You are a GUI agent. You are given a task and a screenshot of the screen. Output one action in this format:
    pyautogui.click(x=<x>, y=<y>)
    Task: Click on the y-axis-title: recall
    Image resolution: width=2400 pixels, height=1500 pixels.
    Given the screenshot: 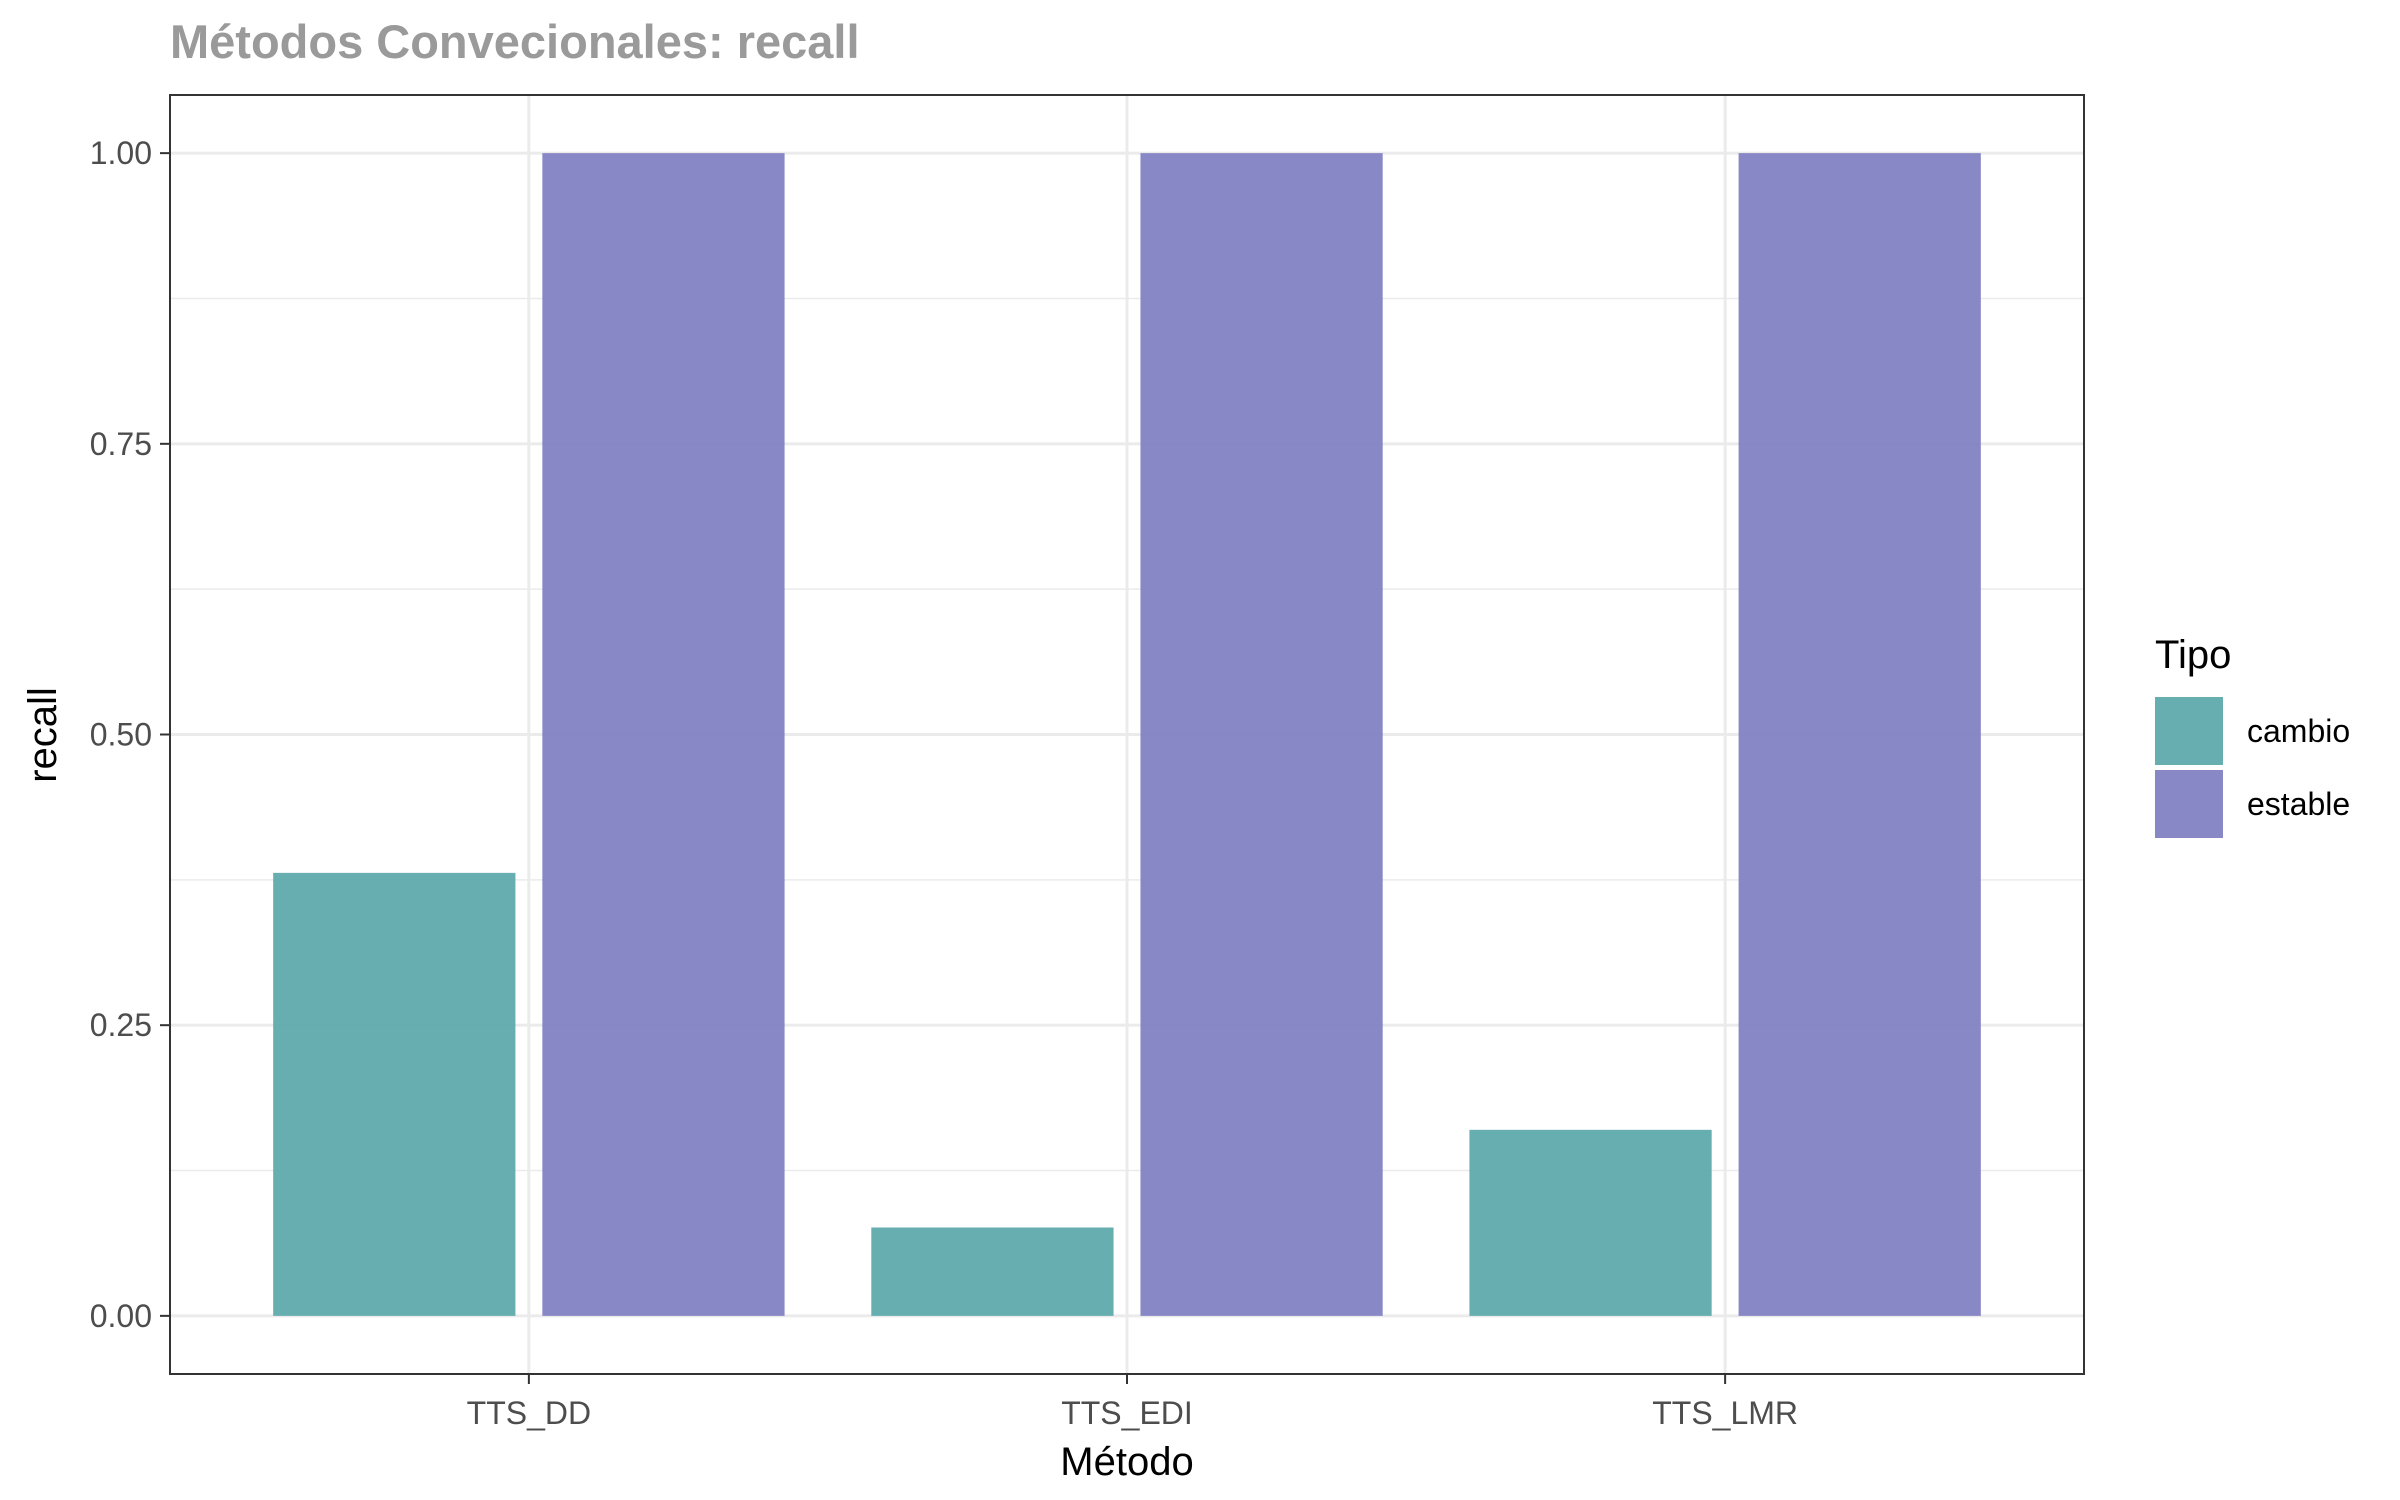 What is the action you would take?
    pyautogui.click(x=43, y=735)
    